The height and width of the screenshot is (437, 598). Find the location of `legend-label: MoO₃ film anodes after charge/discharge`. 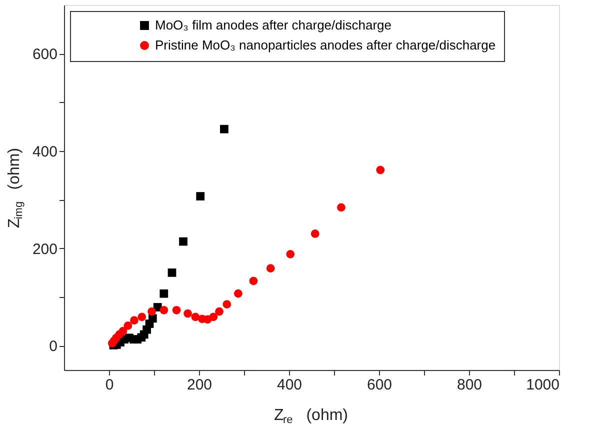

legend-label: MoO₃ film anodes after charge/discharge is located at coordinates (273, 25).